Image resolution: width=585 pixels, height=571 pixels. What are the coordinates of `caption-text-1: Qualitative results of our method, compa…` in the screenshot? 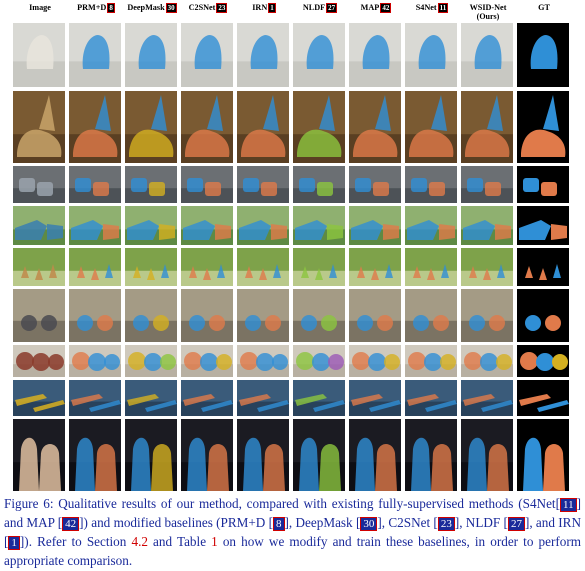 It's located at (309, 503).